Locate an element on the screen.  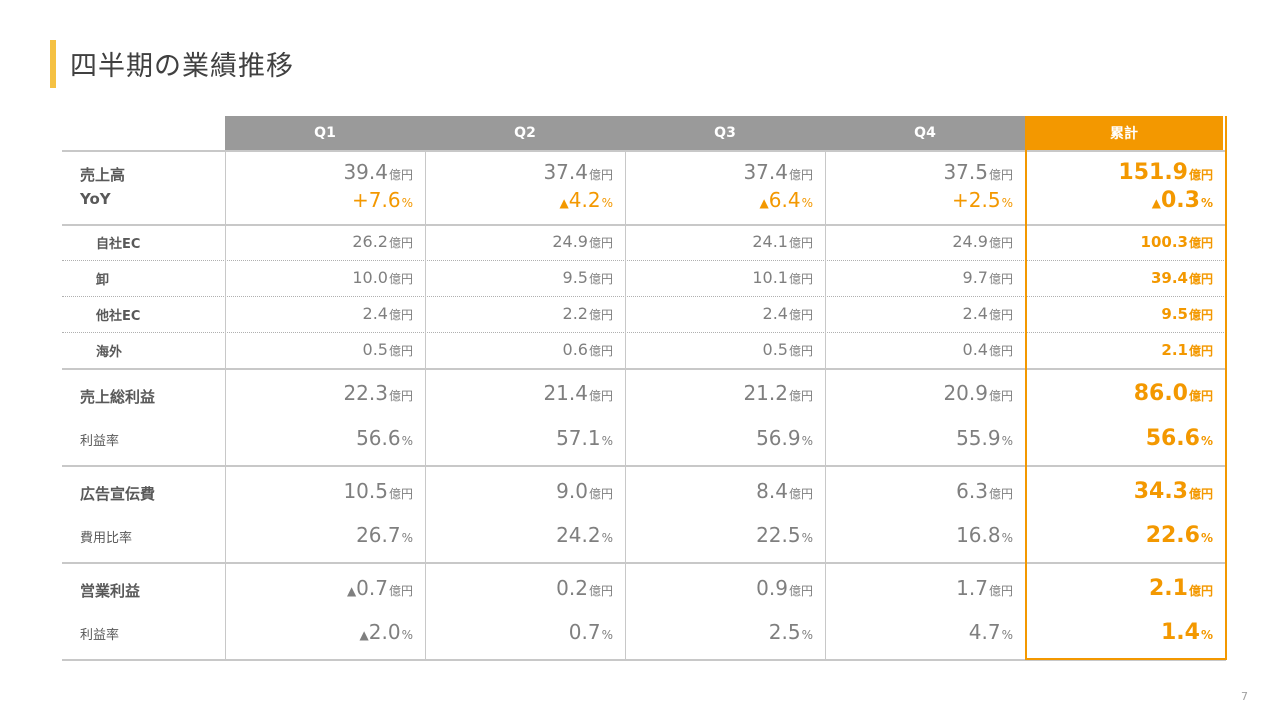
cell-sales-q3: 37.4億円 is located at coordinates (719, 172).